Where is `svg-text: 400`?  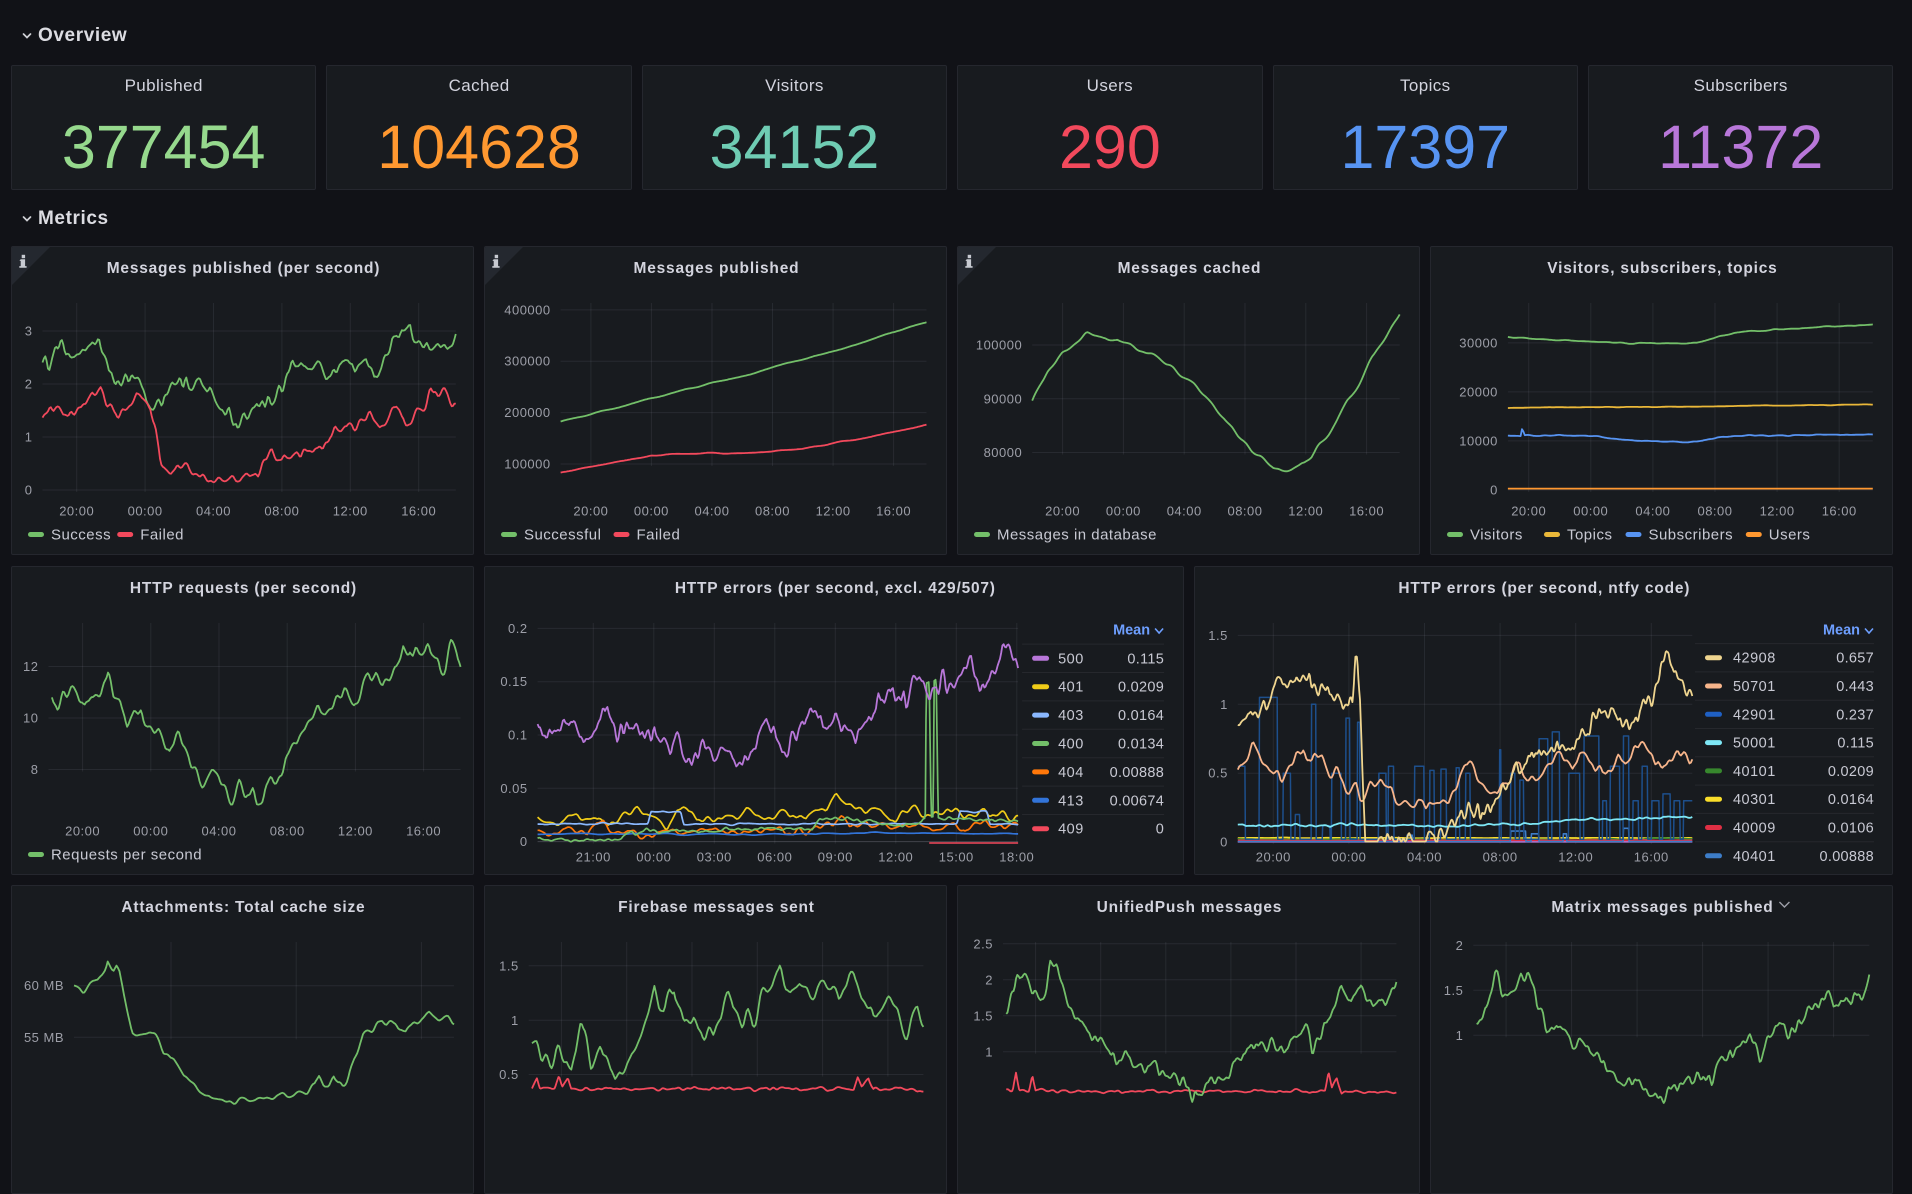 svg-text: 400 is located at coordinates (1071, 744).